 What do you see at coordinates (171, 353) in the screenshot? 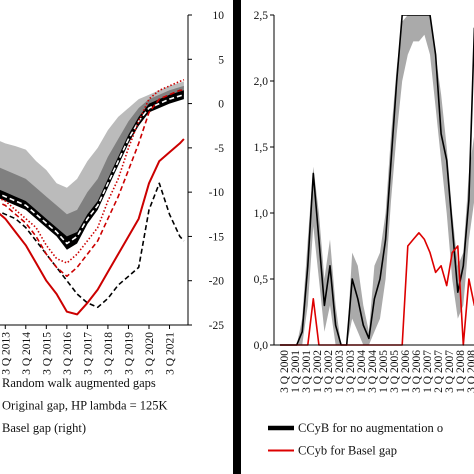
I see `left-x-tick-label: 3 Q 2021` at bounding box center [171, 353].